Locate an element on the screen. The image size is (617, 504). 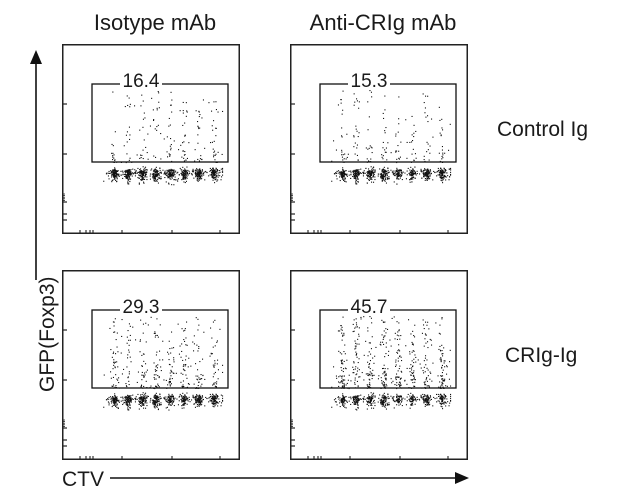
gate-label-bg is located at coordinates (141, 80).